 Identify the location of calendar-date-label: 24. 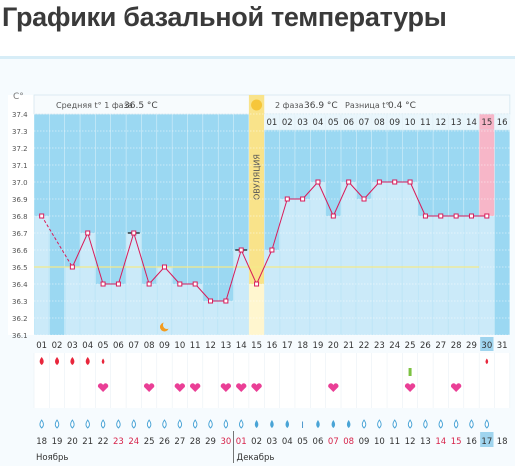
(133, 442).